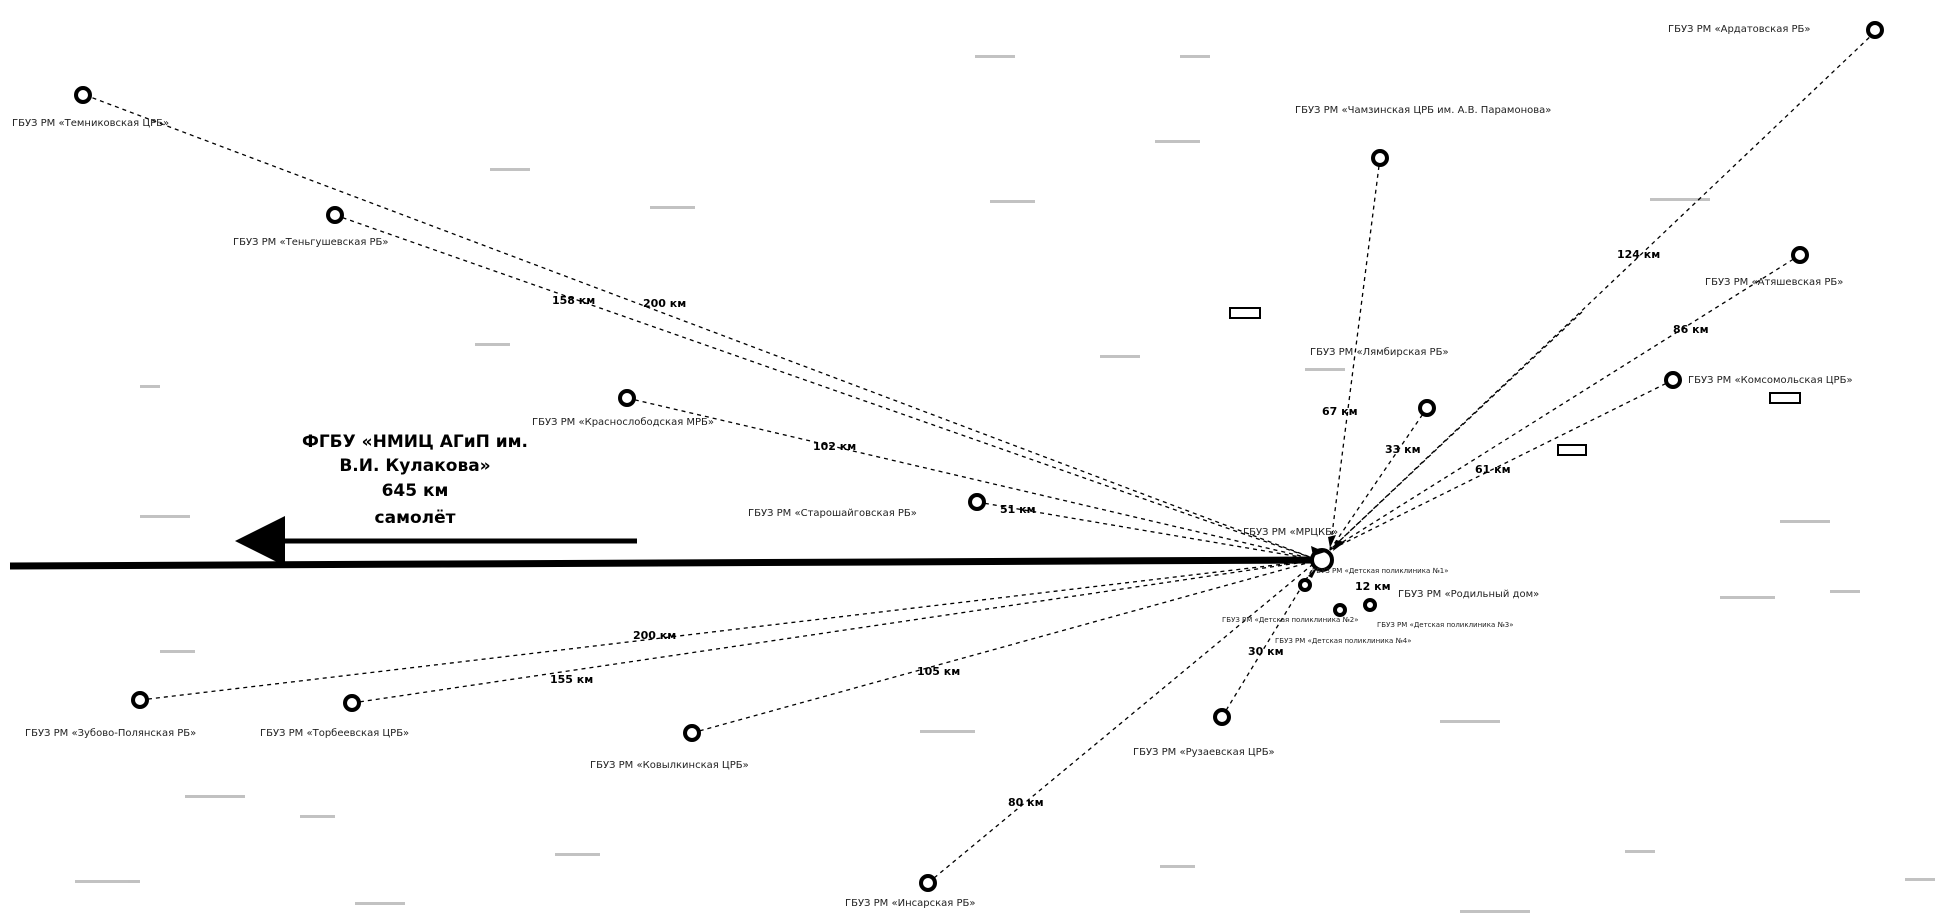 The image size is (1960, 915). What do you see at coordinates (1026, 802) in the screenshot?
I see `distance-label: 80 км` at bounding box center [1026, 802].